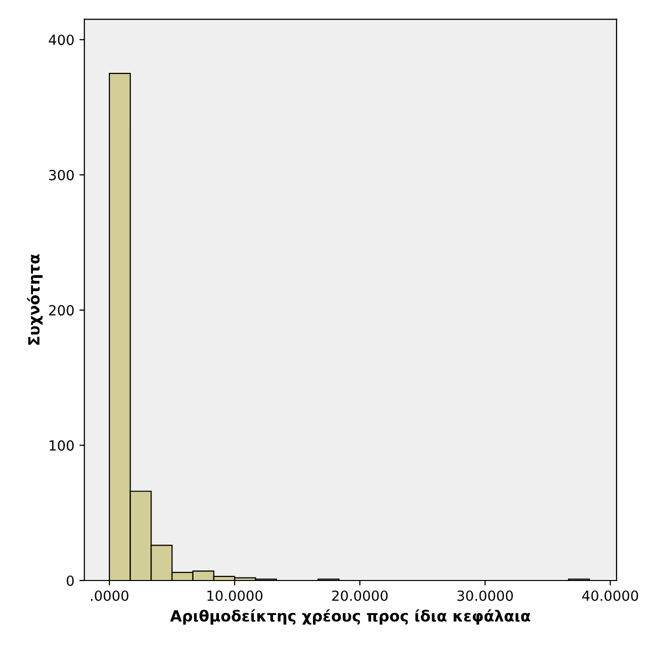 The height and width of the screenshot is (645, 649). I want to click on y-tick-label: 100, so click(62, 445).